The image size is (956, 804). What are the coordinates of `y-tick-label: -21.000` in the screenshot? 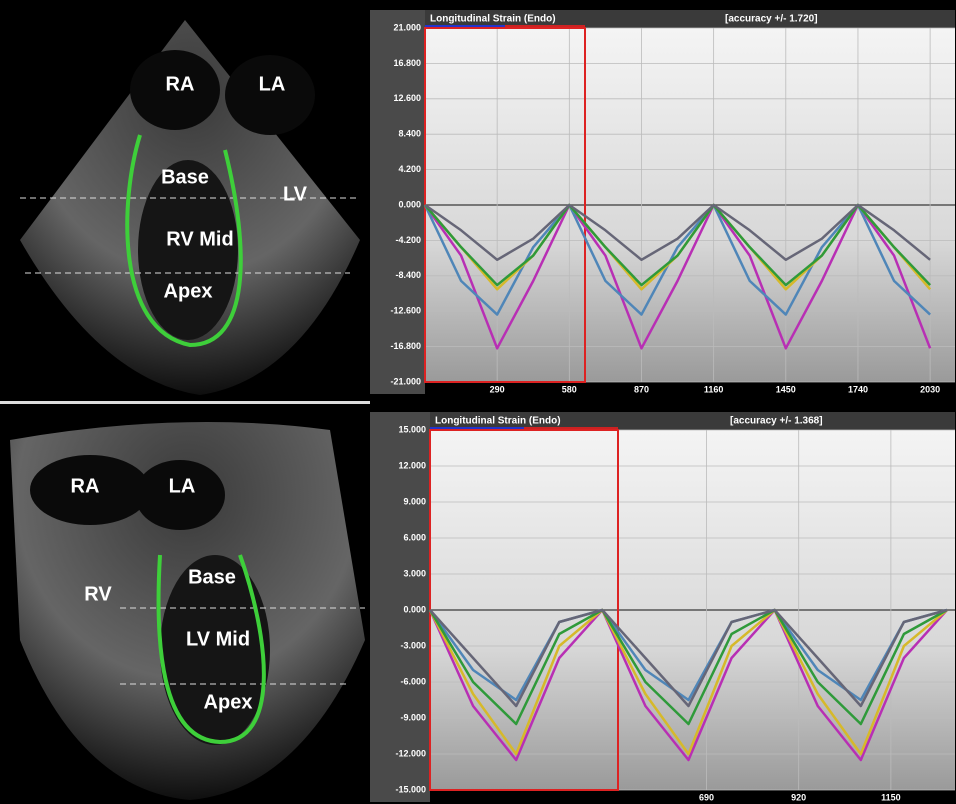 It's located at (405, 381).